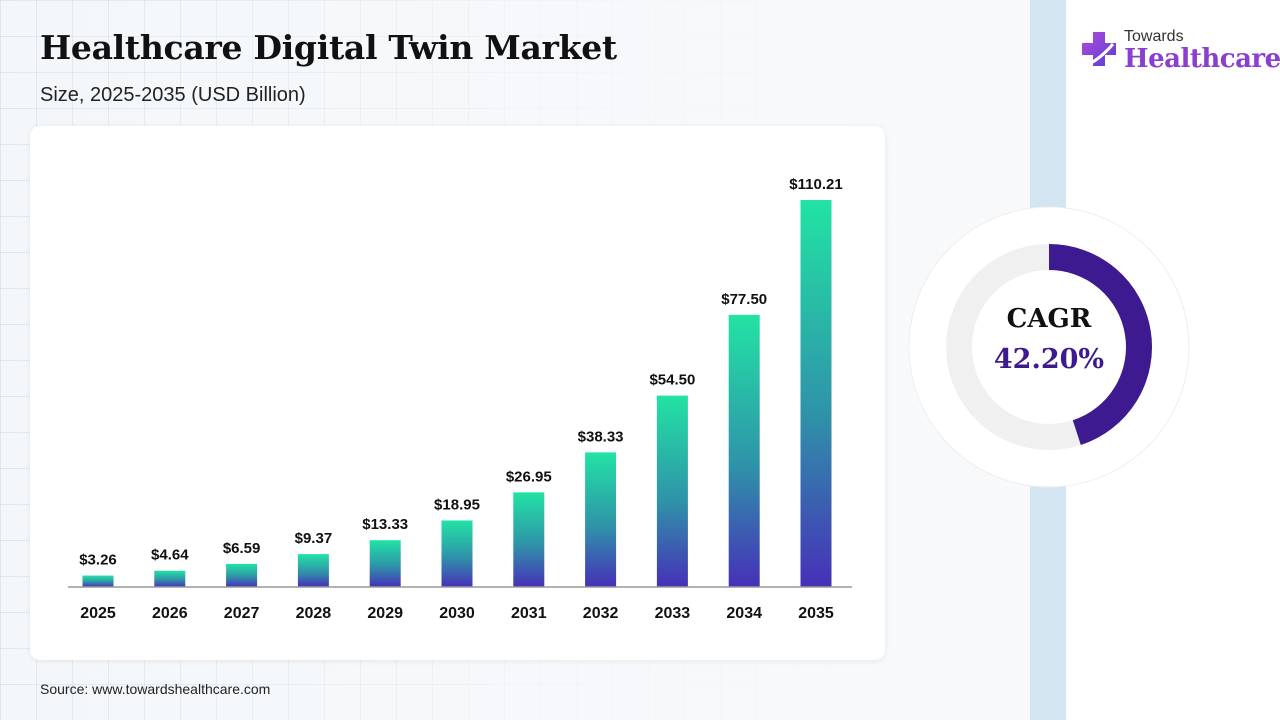 The width and height of the screenshot is (1280, 720). I want to click on value-label-2035: $110.21, so click(815, 184).